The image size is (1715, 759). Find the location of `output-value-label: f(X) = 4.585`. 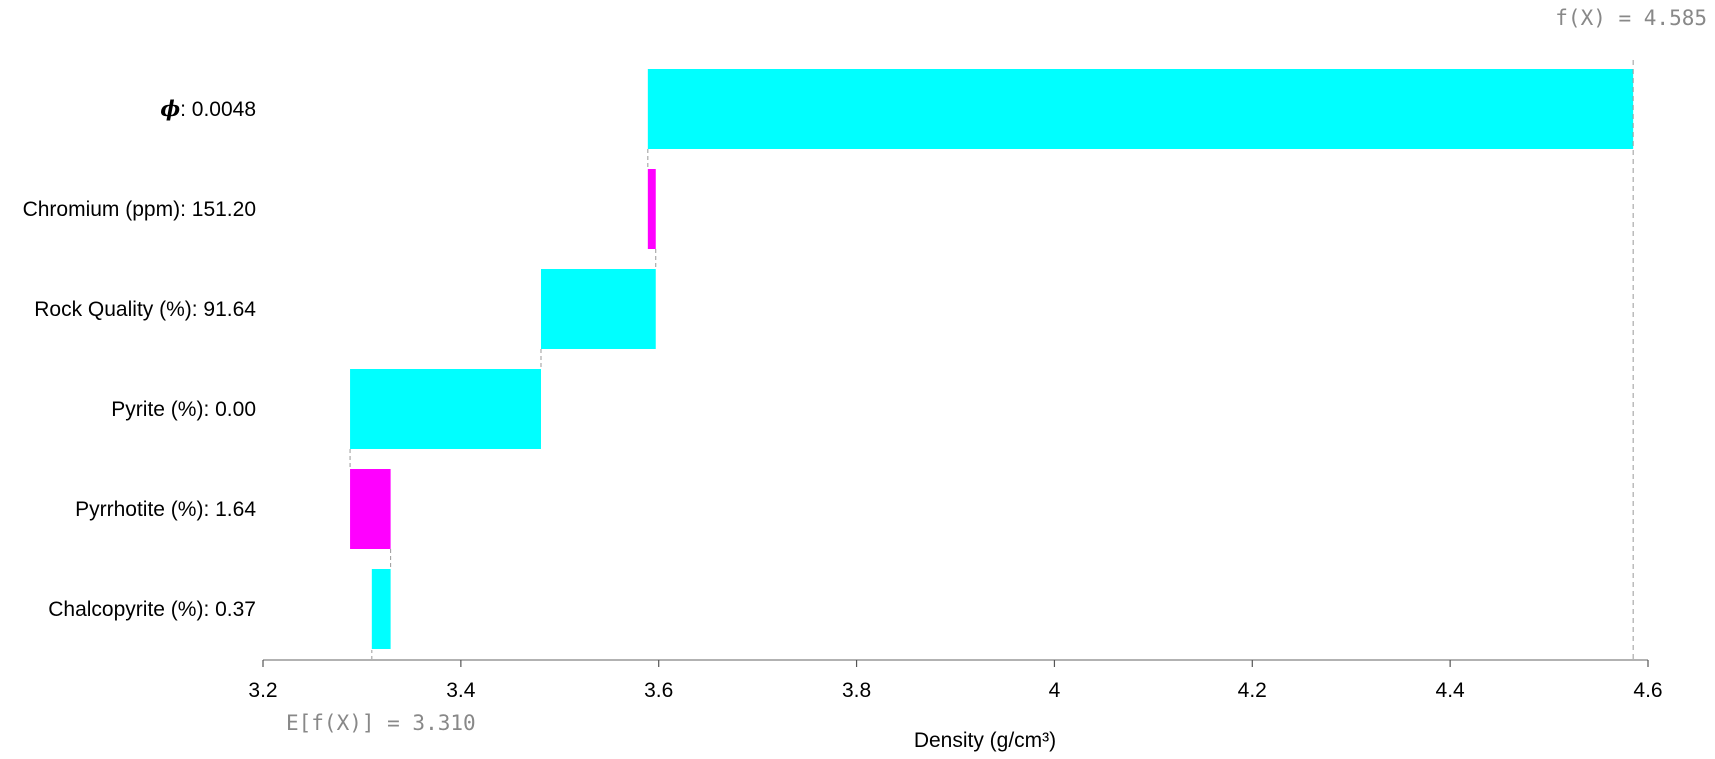

output-value-label: f(X) = 4.585 is located at coordinates (1631, 18).